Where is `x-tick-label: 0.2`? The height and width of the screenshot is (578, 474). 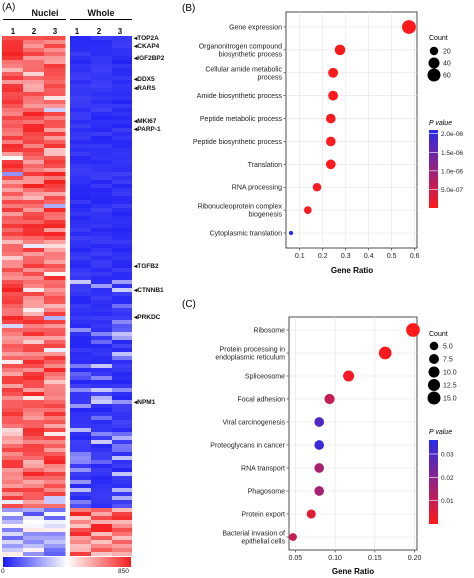 x-tick-label: 0.2 is located at coordinates (323, 256).